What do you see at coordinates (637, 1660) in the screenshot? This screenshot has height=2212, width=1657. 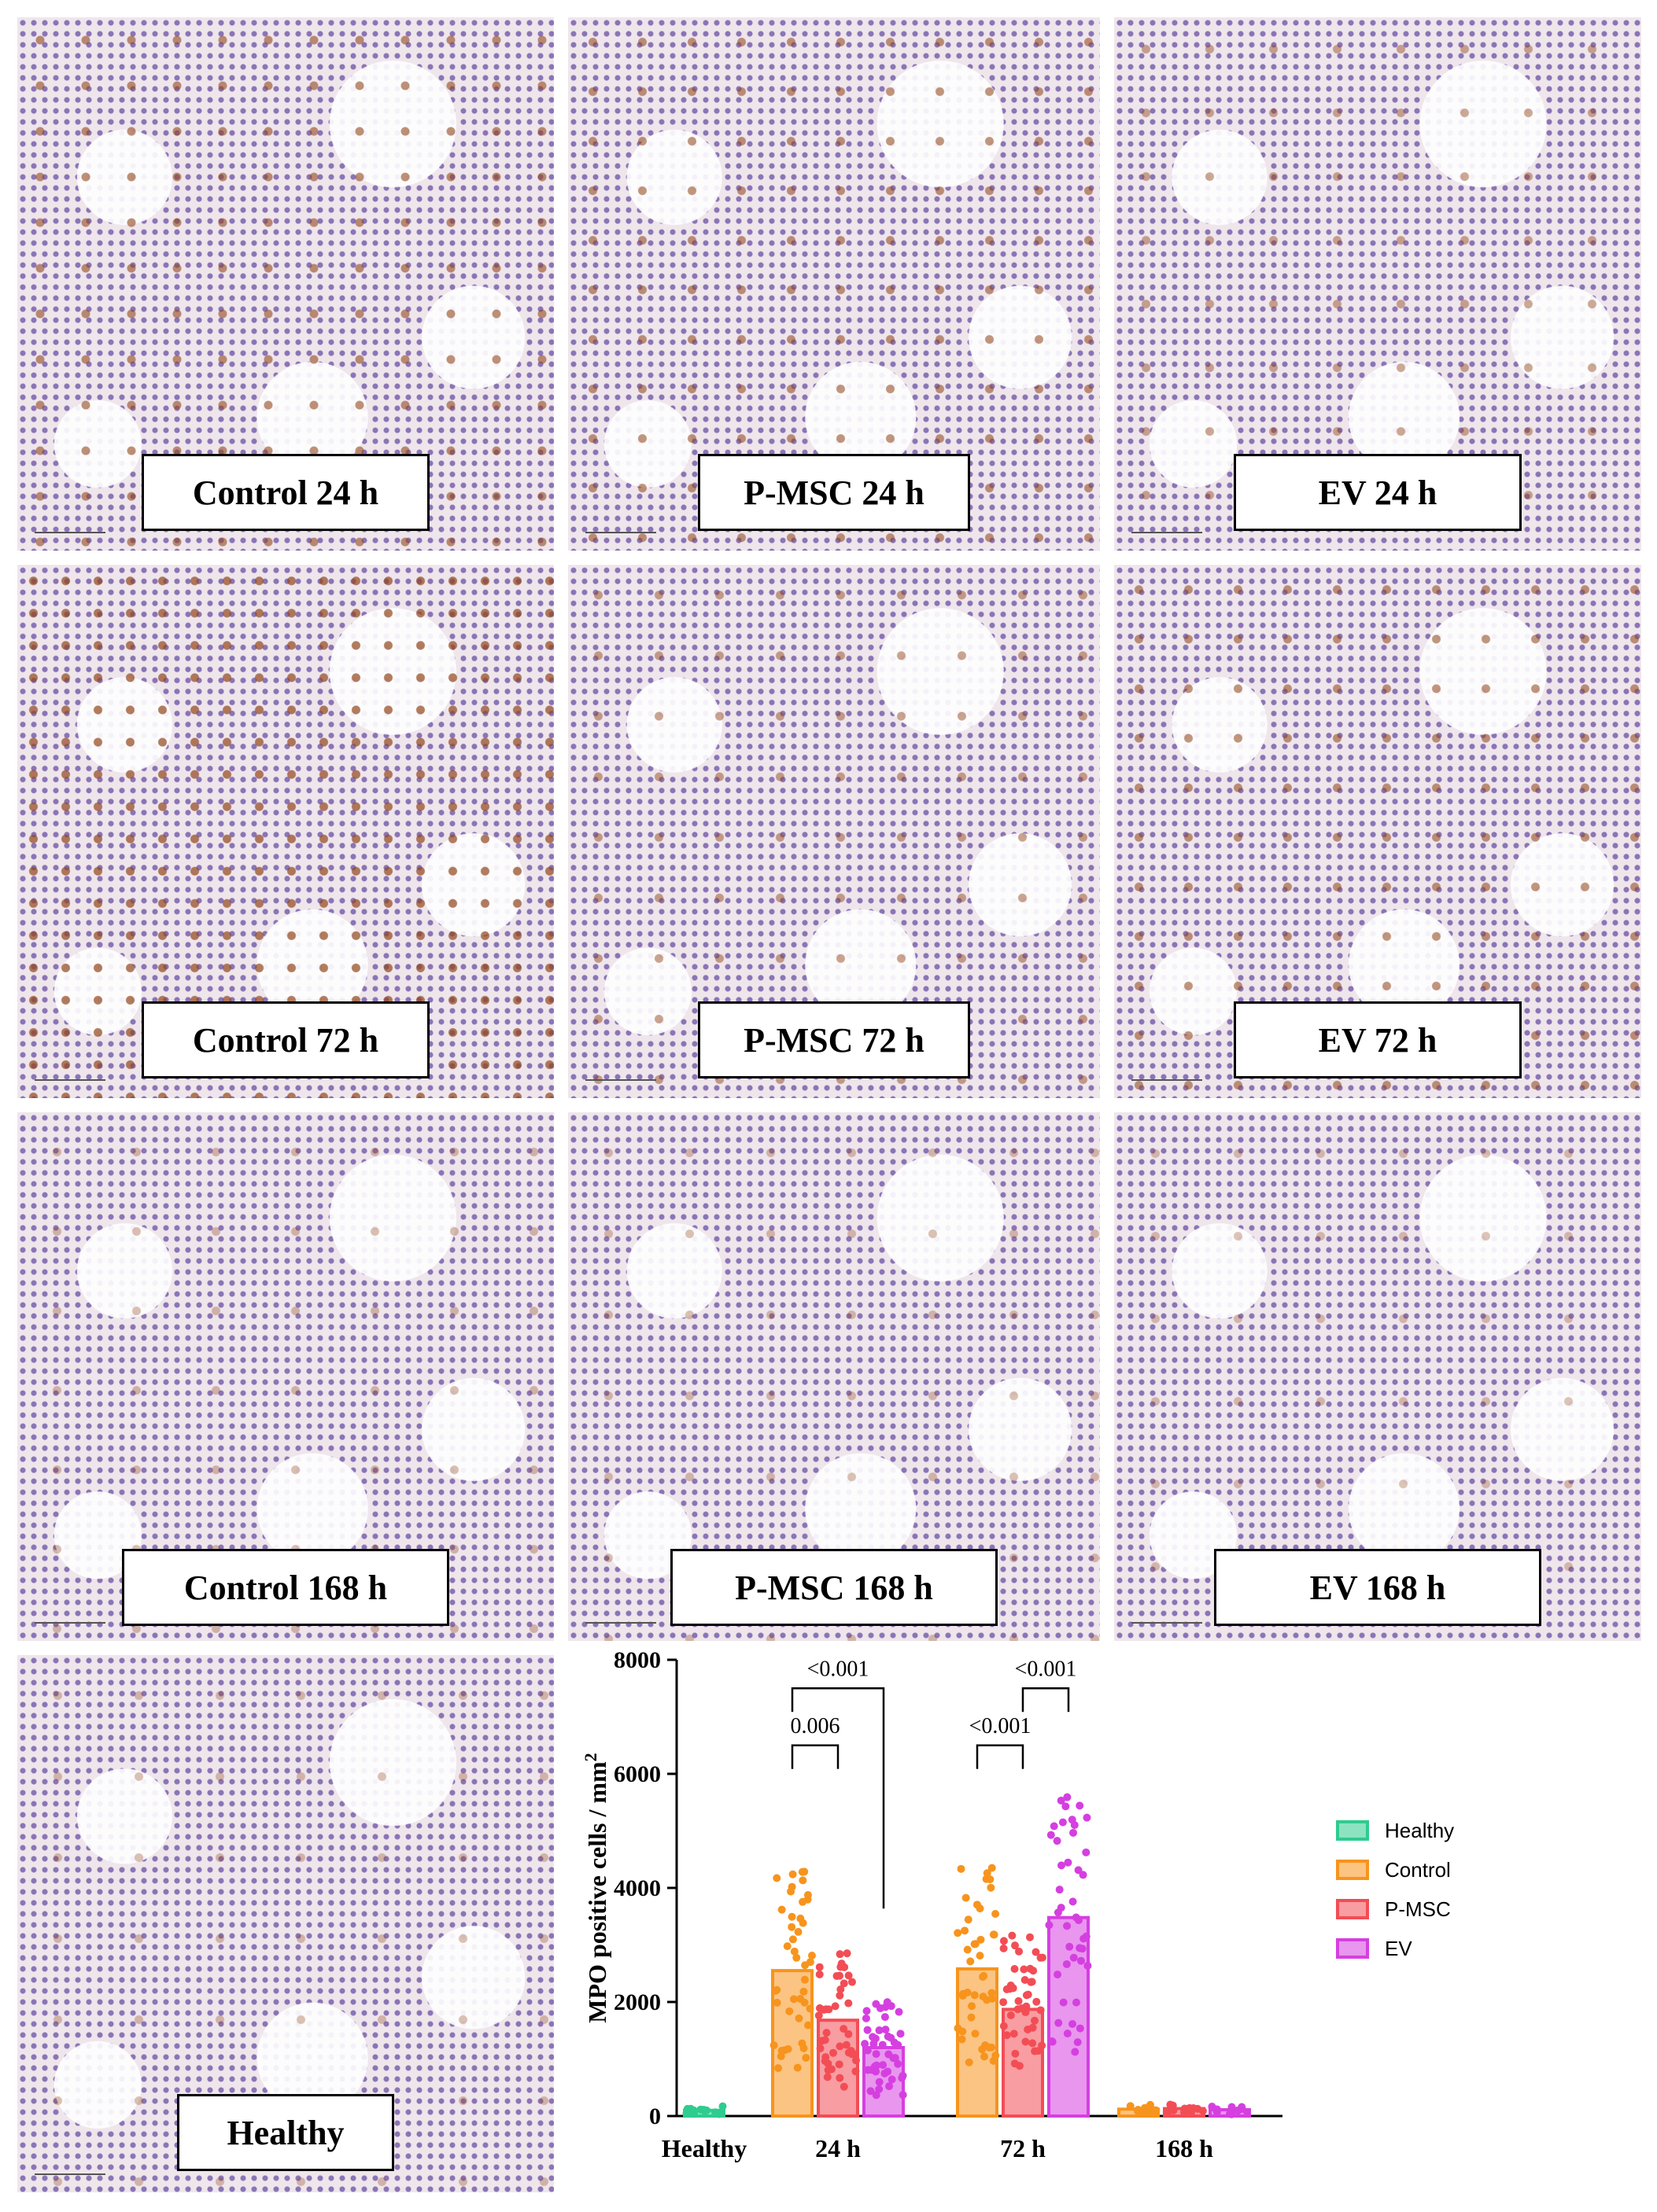 I see `y-tick-label: 8000` at bounding box center [637, 1660].